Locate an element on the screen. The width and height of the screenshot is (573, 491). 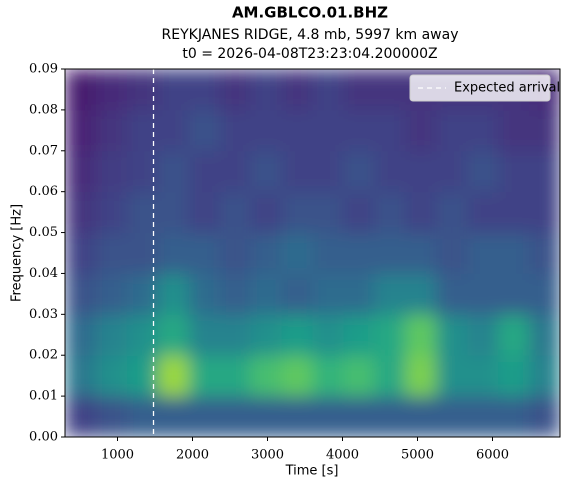
y-axis-label: Frequency [Hz] is located at coordinates (17, 253).